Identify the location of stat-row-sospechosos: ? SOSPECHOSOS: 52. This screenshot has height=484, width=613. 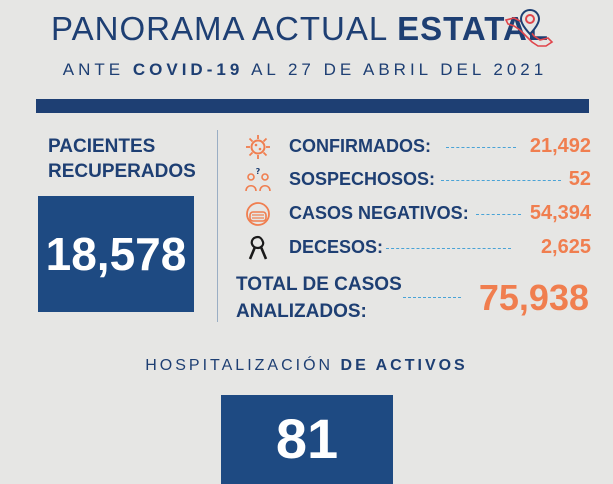
(413, 180).